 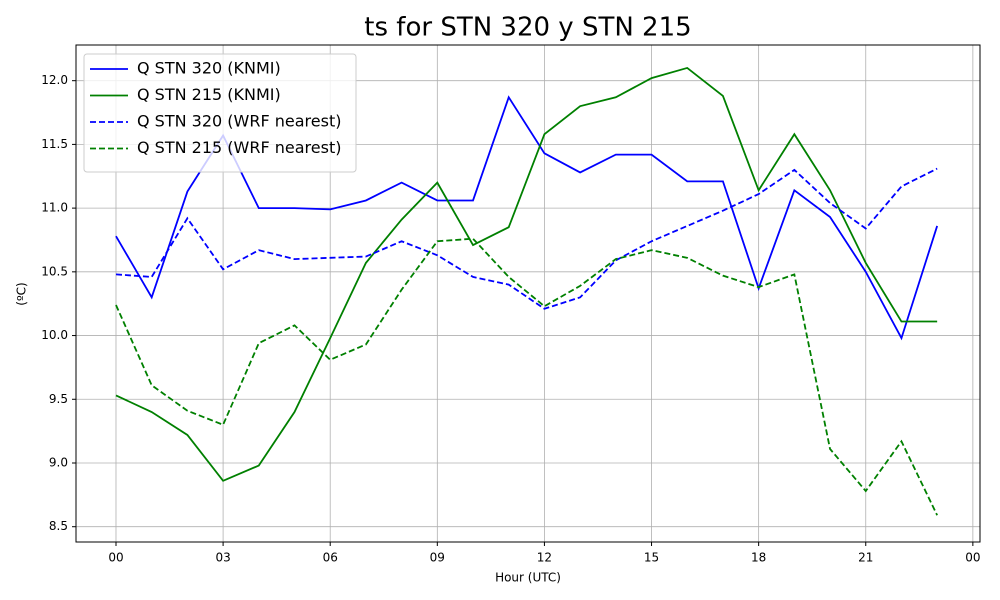 What do you see at coordinates (54, 80) in the screenshot?
I see `y-tick-label: 12.0` at bounding box center [54, 80].